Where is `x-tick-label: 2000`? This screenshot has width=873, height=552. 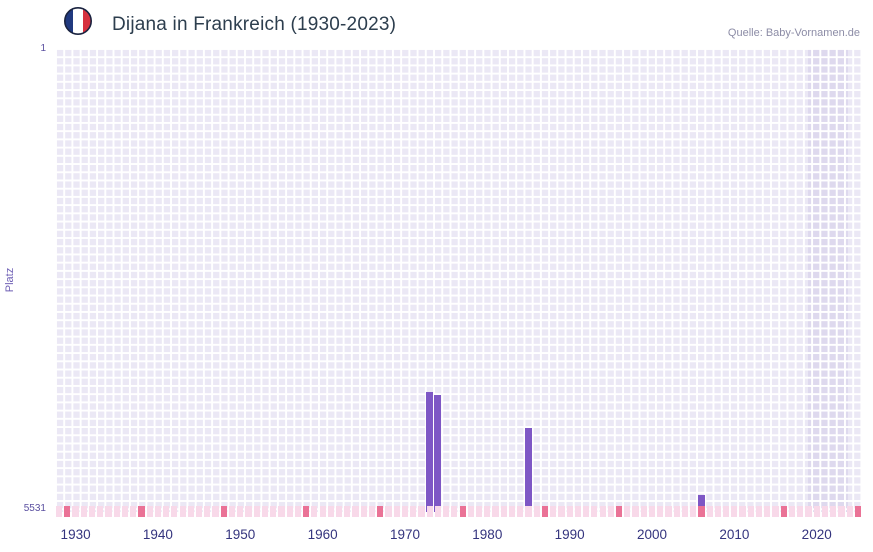 x-tick-label: 2000 is located at coordinates (652, 534).